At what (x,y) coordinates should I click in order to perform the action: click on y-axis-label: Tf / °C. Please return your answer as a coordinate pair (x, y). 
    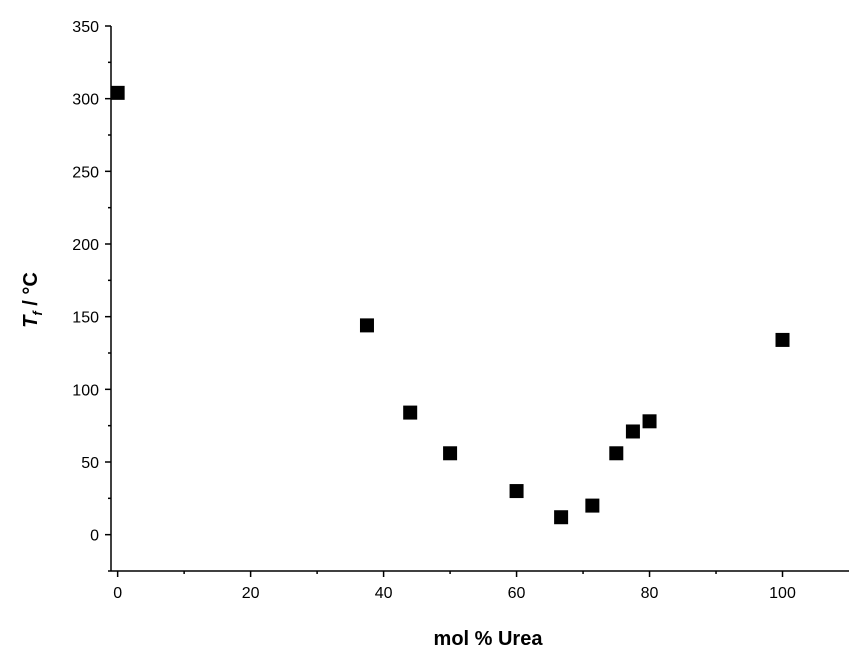
    Looking at the image, I should click on (32, 300).